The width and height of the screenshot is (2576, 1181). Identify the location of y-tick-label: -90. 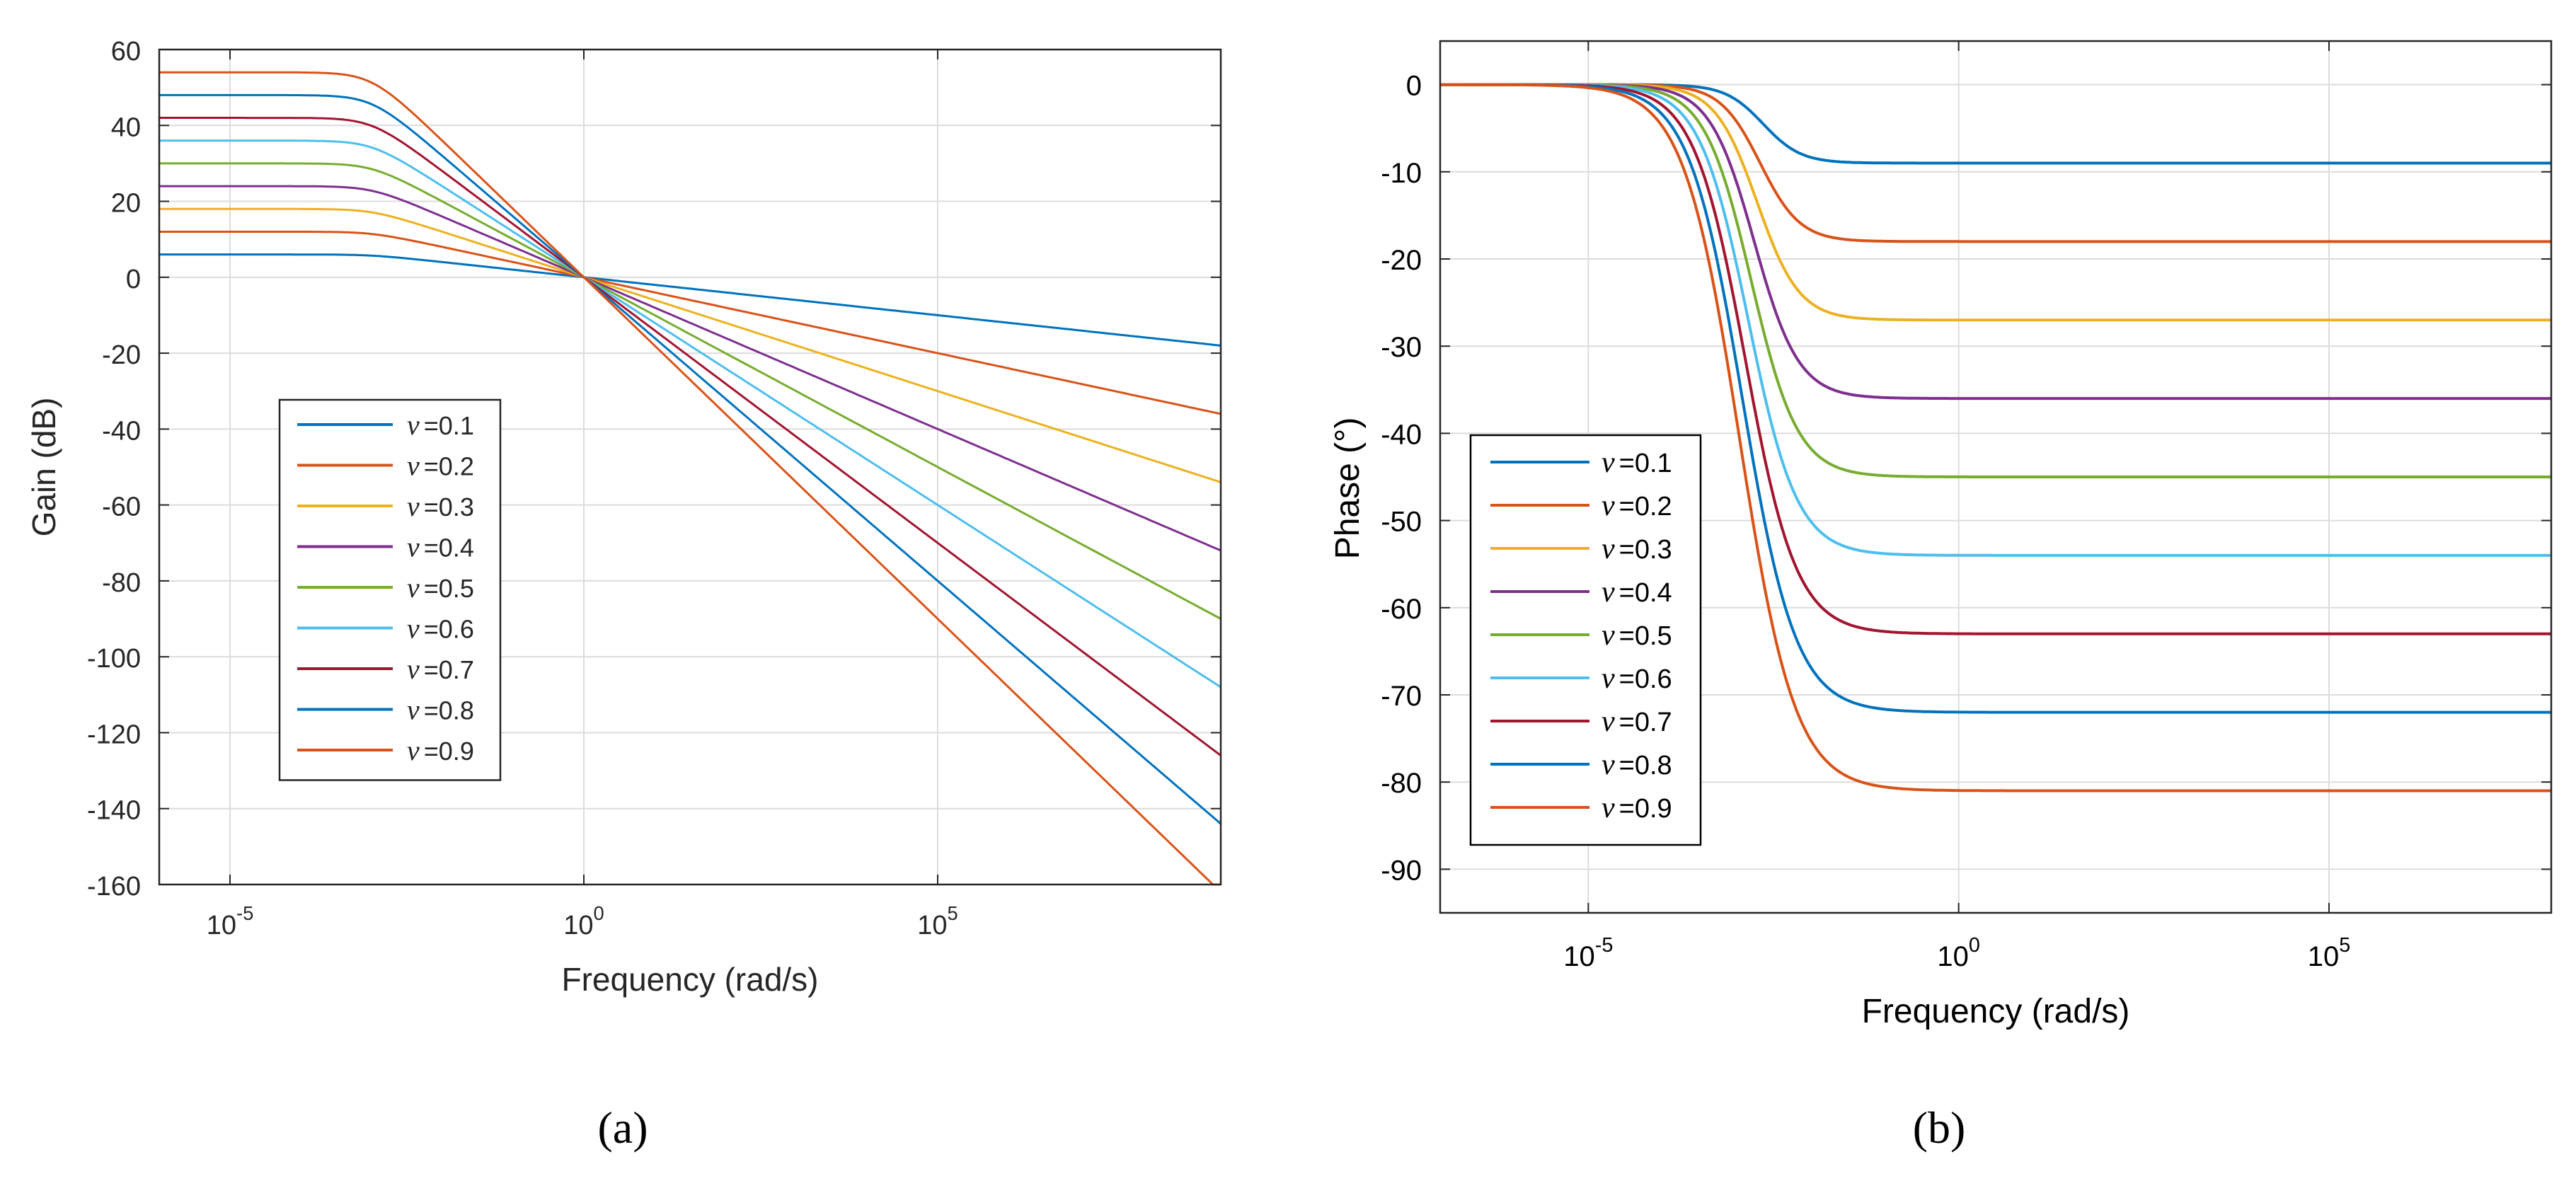
(1401, 871).